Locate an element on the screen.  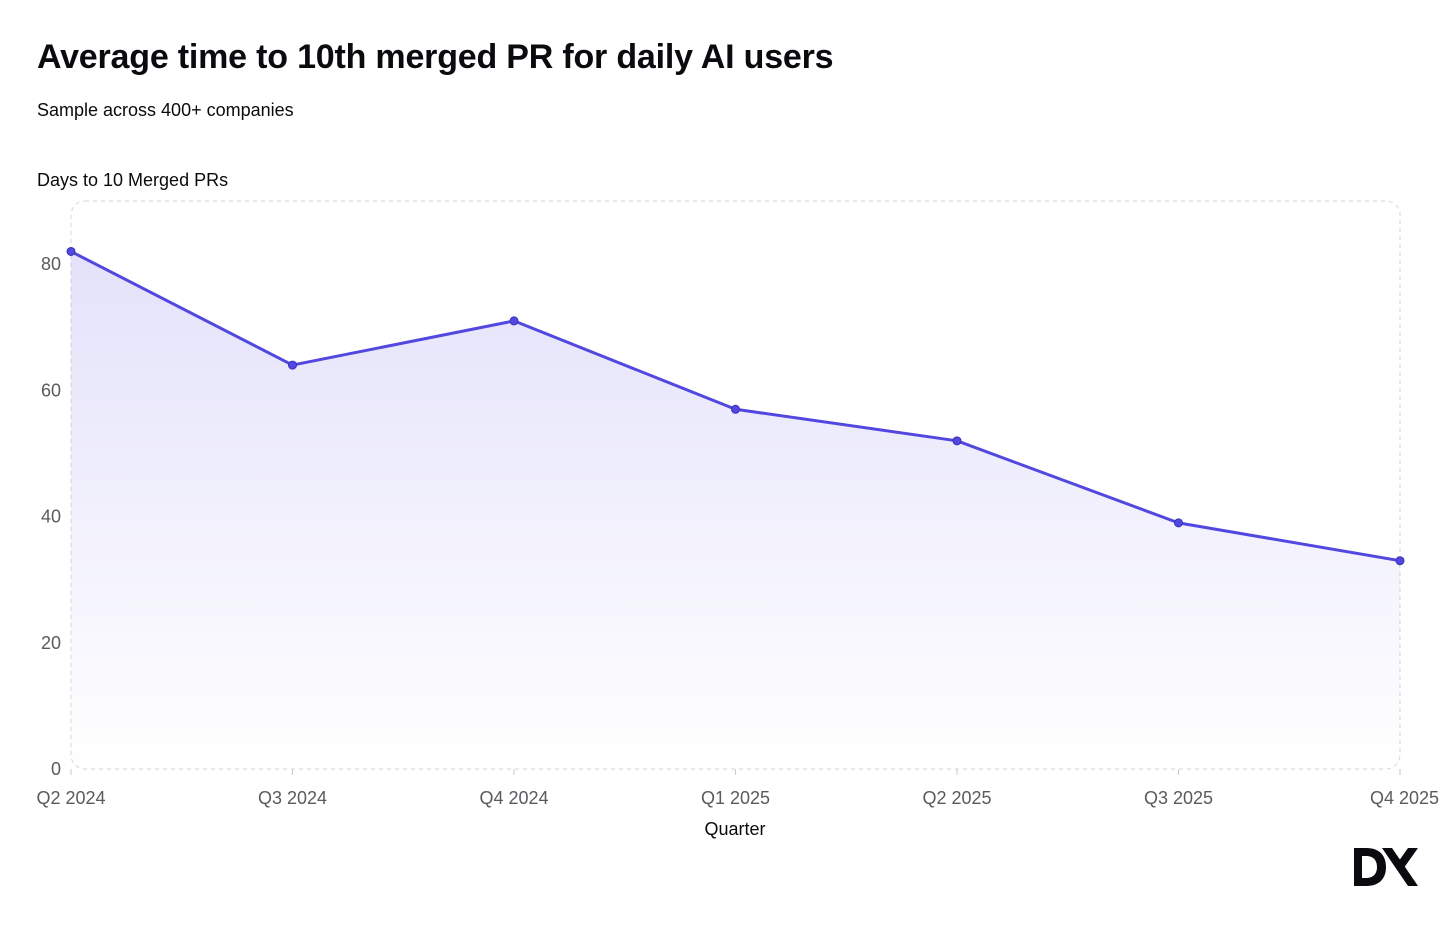
y-tick-label: 80 is located at coordinates (51, 264).